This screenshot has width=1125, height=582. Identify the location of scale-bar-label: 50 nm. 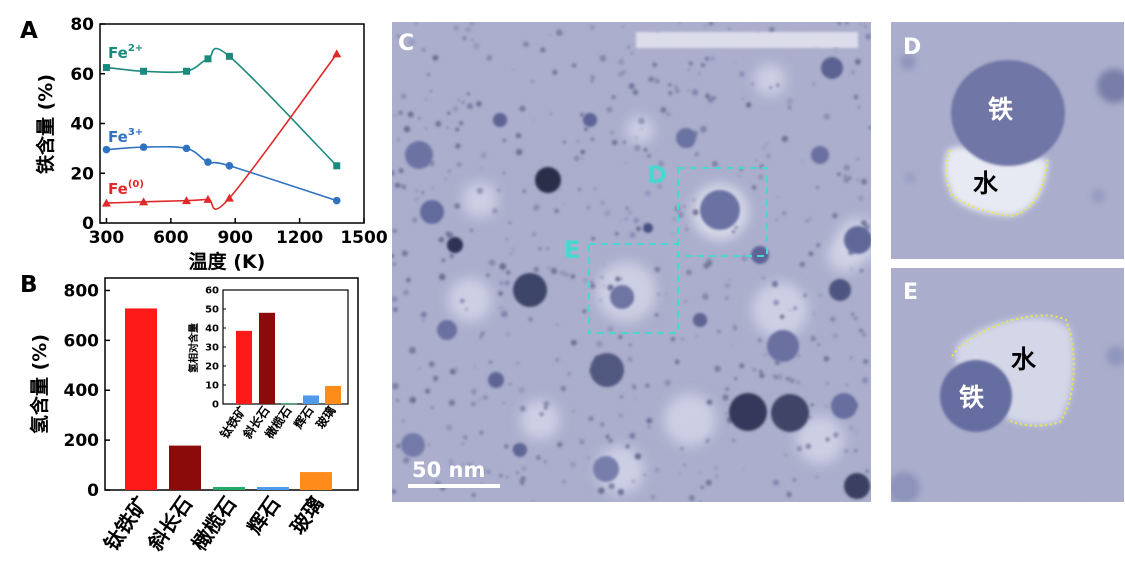
(448, 470).